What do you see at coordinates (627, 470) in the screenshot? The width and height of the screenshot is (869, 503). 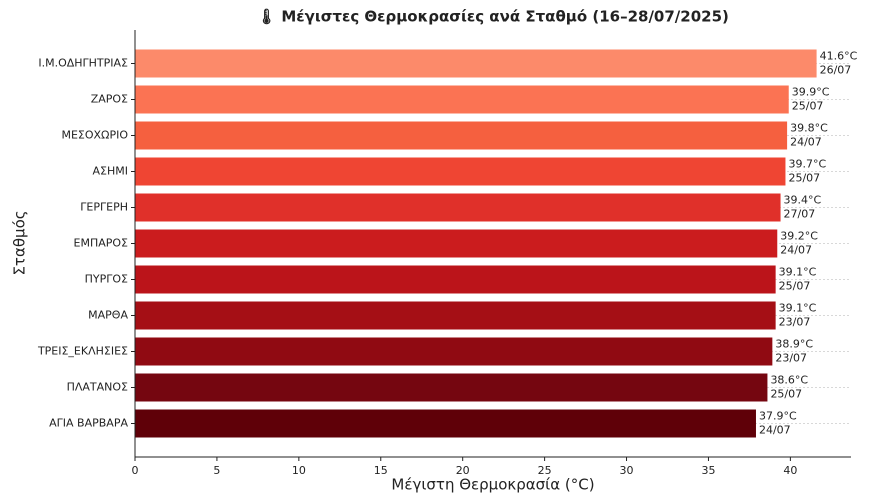 I see `x-tick-label: 30` at bounding box center [627, 470].